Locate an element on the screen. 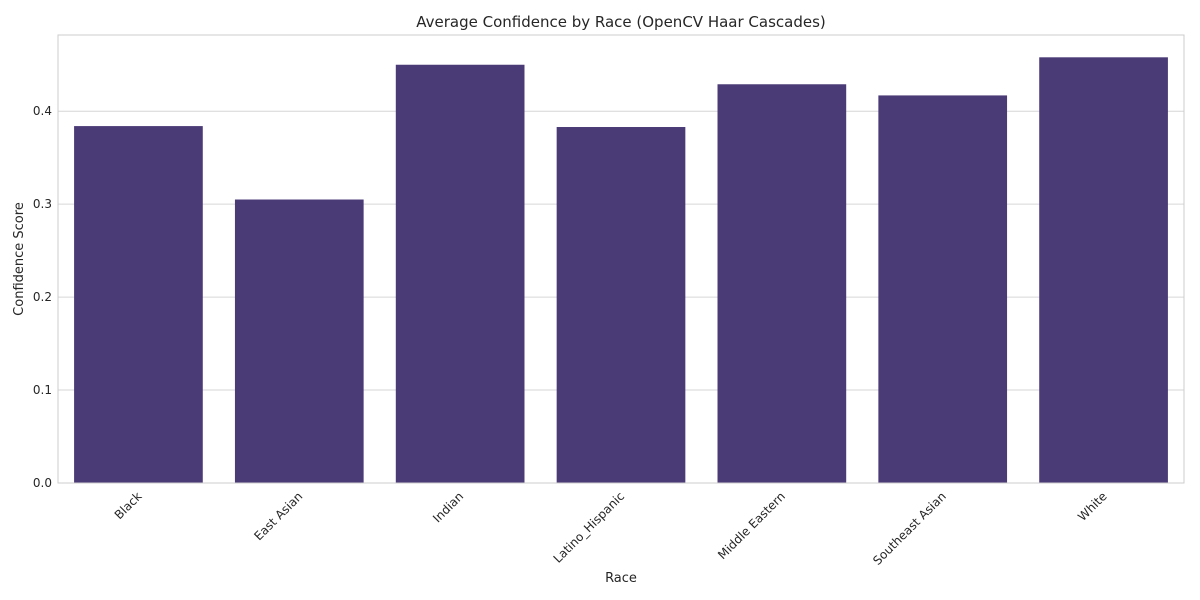  x-tick-label: White is located at coordinates (1092, 506).